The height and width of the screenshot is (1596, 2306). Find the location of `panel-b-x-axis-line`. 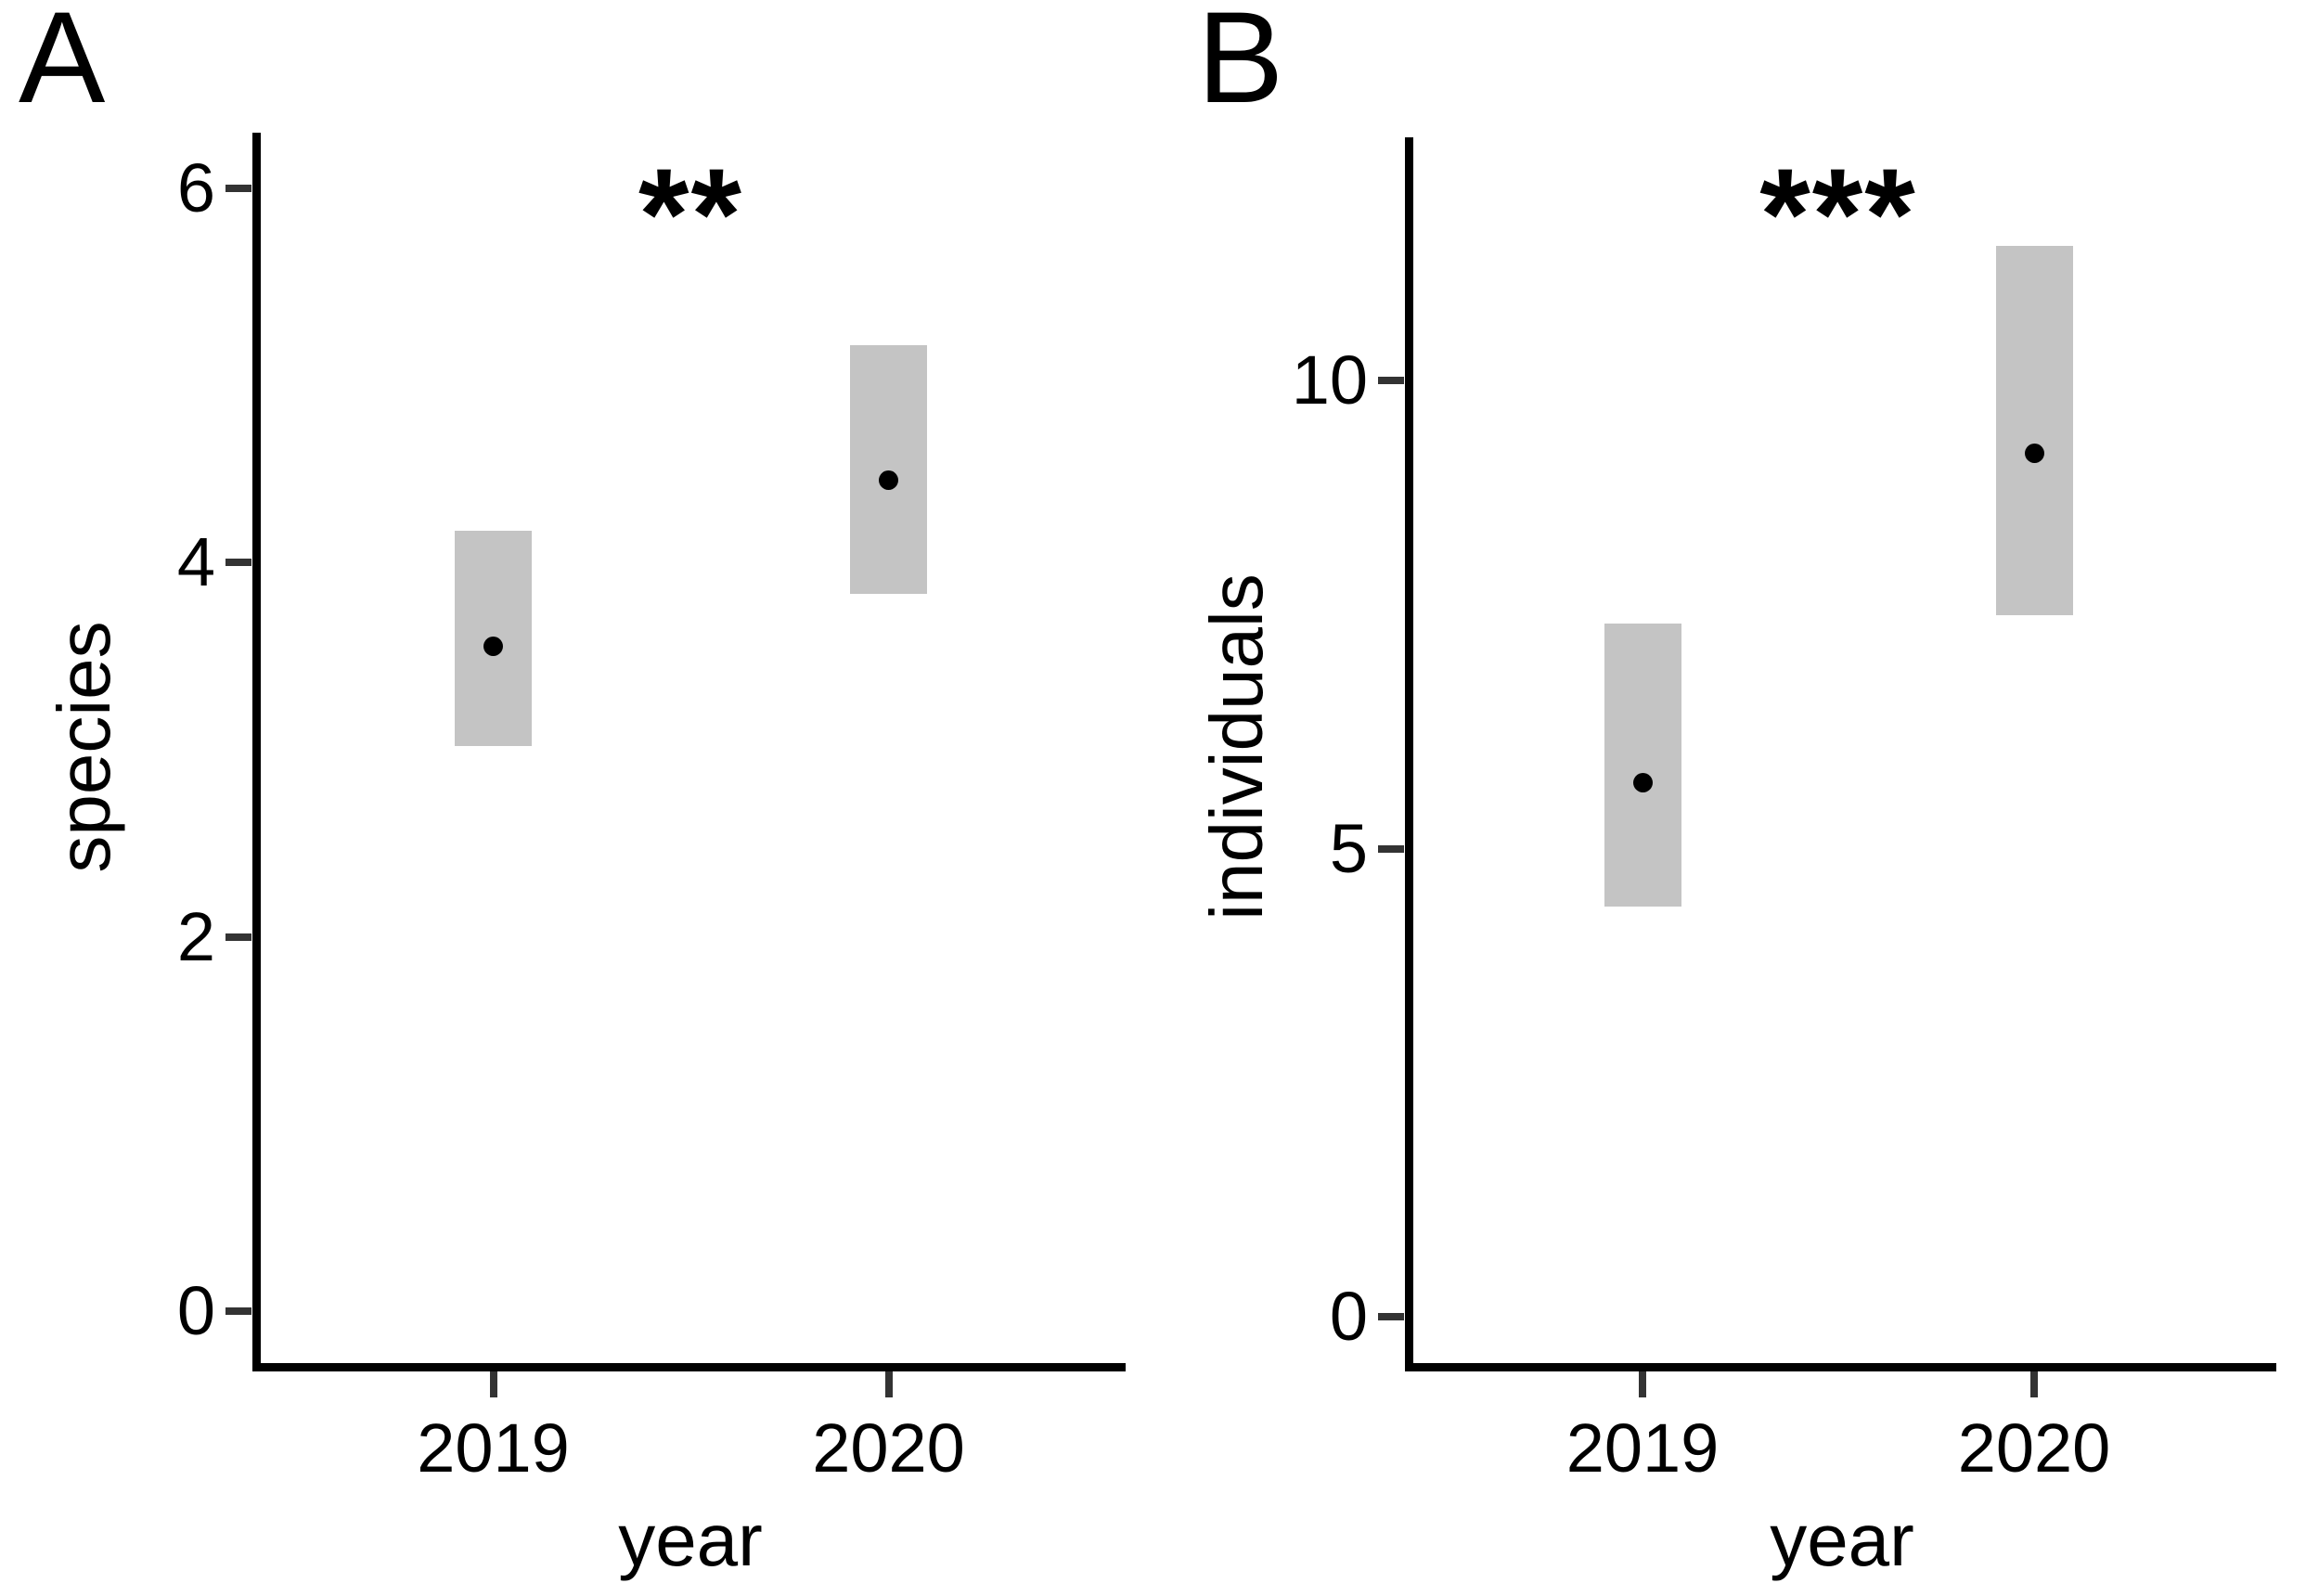

panel-b-x-axis-line is located at coordinates (1840, 1367).